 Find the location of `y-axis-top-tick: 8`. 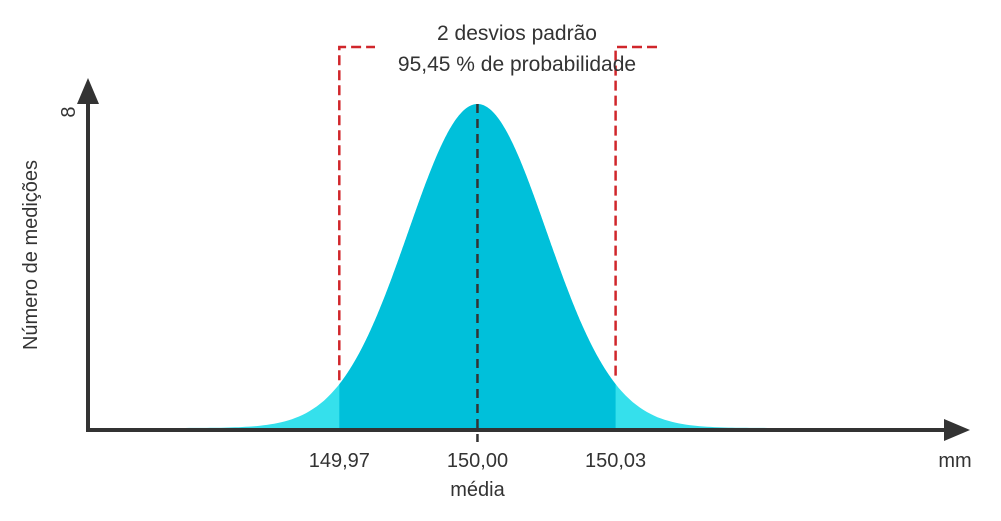

y-axis-top-tick: 8 is located at coordinates (69, 111).